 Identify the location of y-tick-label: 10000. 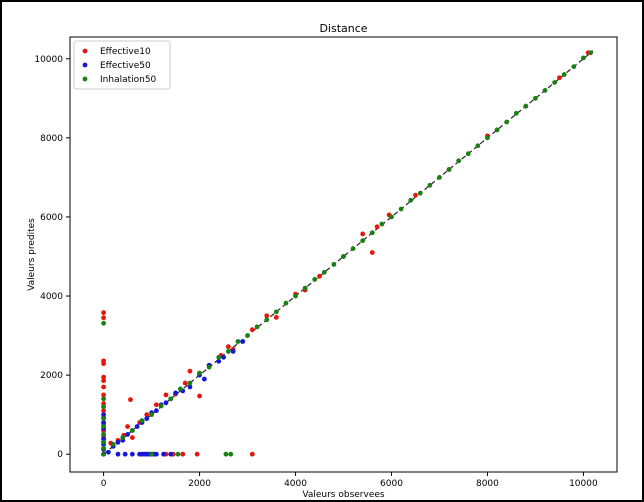
(48, 60).